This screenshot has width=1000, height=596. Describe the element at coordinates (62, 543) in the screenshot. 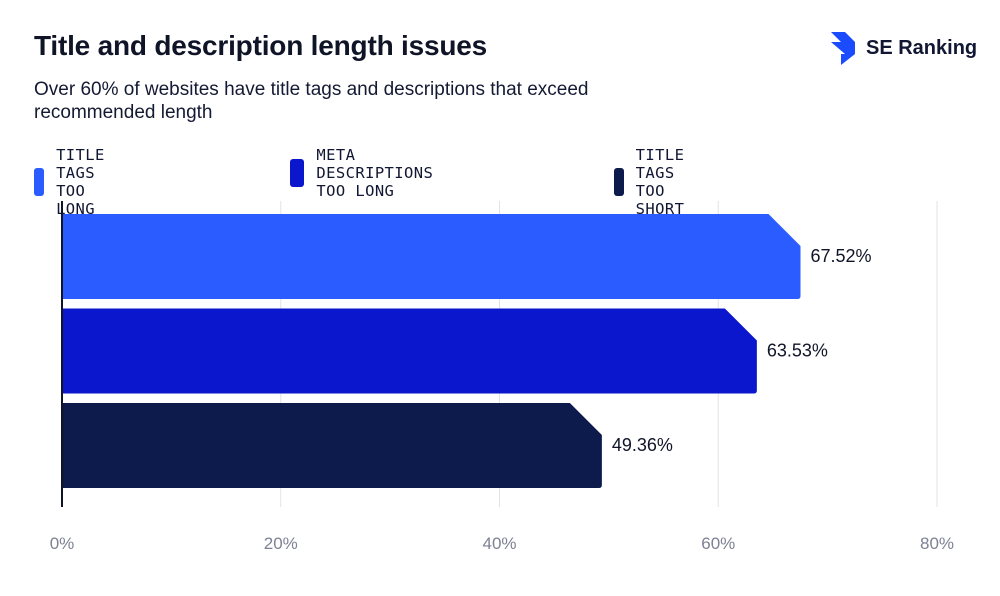

I see `x-tick-label: 0%` at that location.